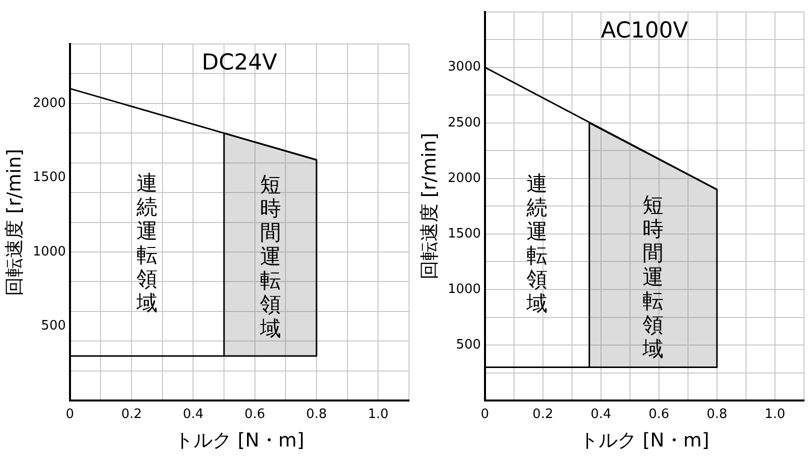 The height and width of the screenshot is (461, 810). I want to click on y-tick-label: 2500, so click(464, 122).